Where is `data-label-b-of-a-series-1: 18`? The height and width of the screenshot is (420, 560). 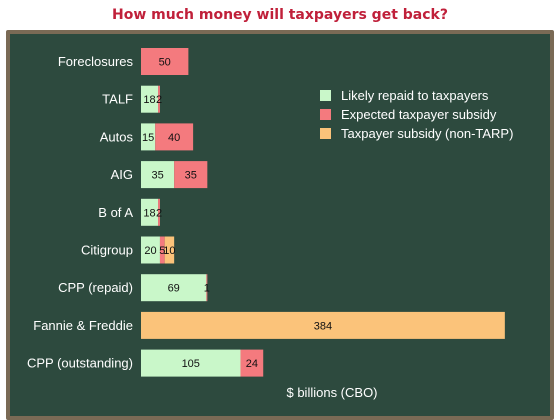 data-label-b-of-a-series-1: 18 is located at coordinates (149, 213).